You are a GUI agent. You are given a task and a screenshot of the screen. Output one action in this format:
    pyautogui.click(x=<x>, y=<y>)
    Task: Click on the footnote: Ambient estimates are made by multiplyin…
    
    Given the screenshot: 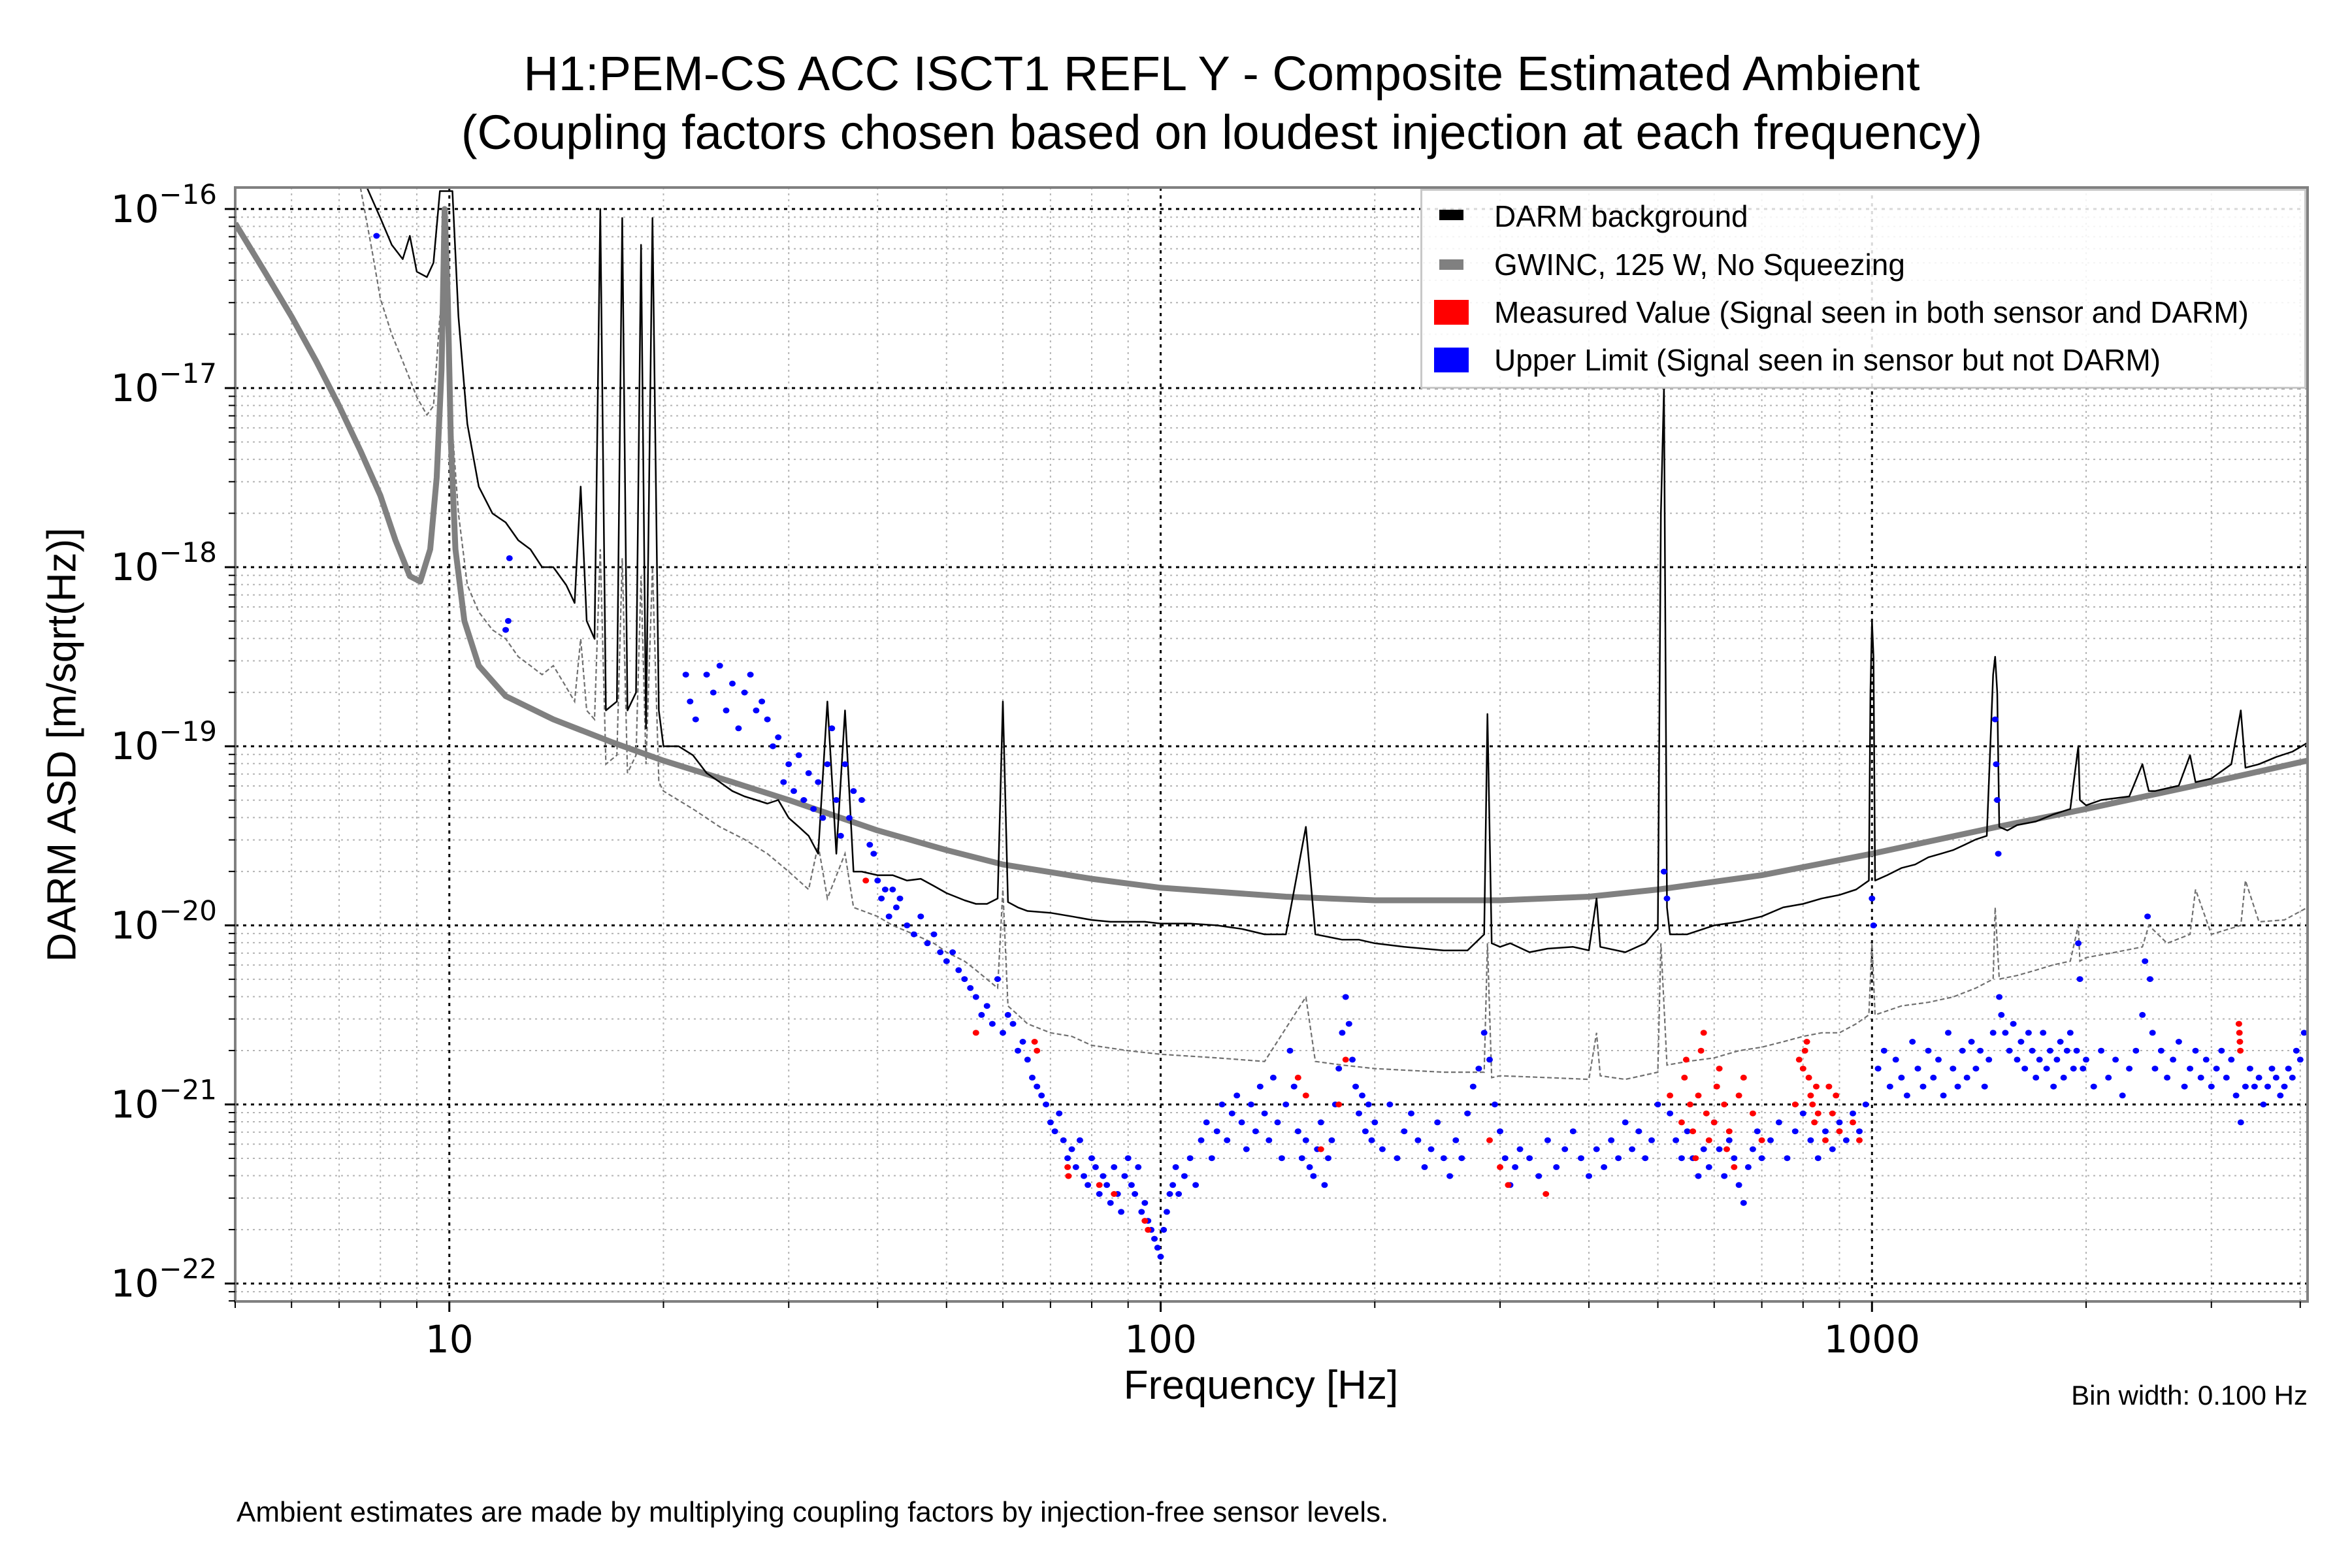 What is the action you would take?
    pyautogui.click(x=813, y=1512)
    